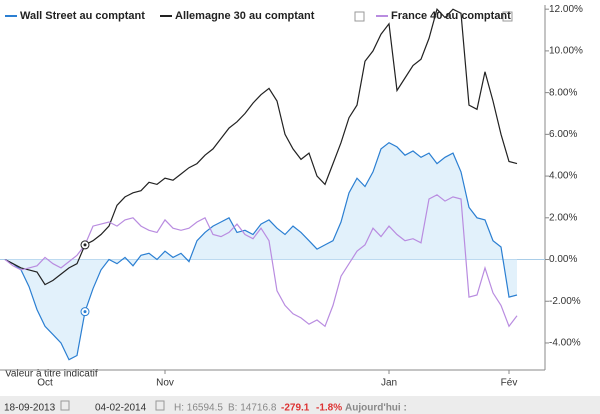 This screenshot has height=414, width=600. I want to click on today: Aujourd'hui :, so click(376, 408).